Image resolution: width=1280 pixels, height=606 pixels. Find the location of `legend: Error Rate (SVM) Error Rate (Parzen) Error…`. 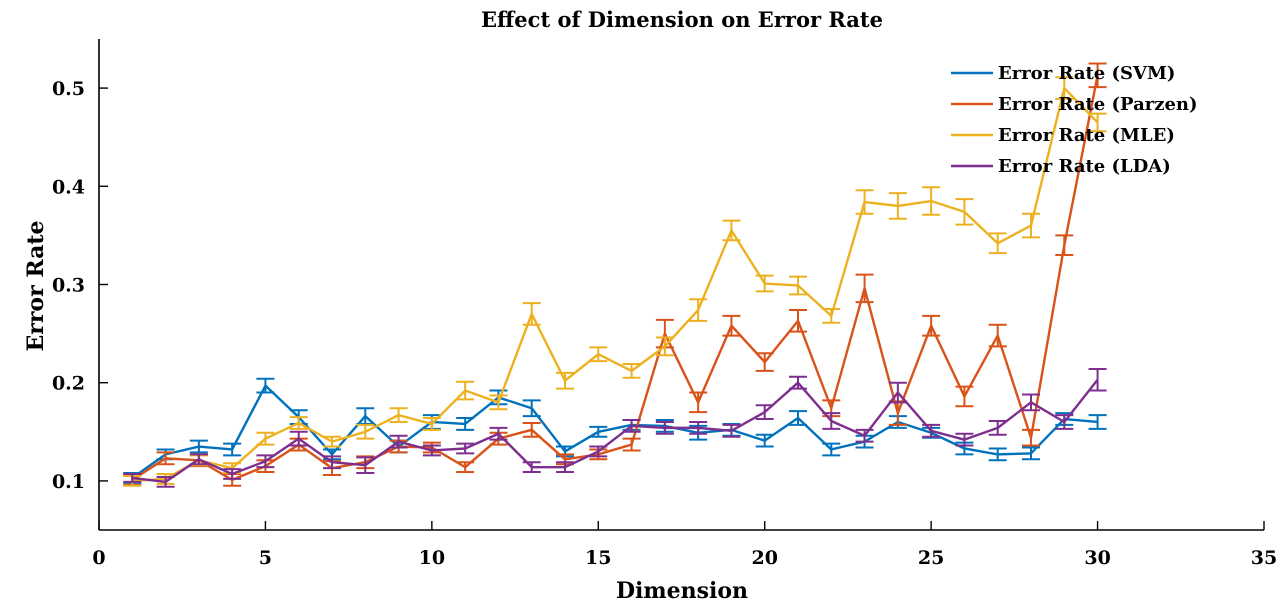

legend: Error Rate (SVM) Error Rate (Parzen) Error… is located at coordinates (1074, 120).